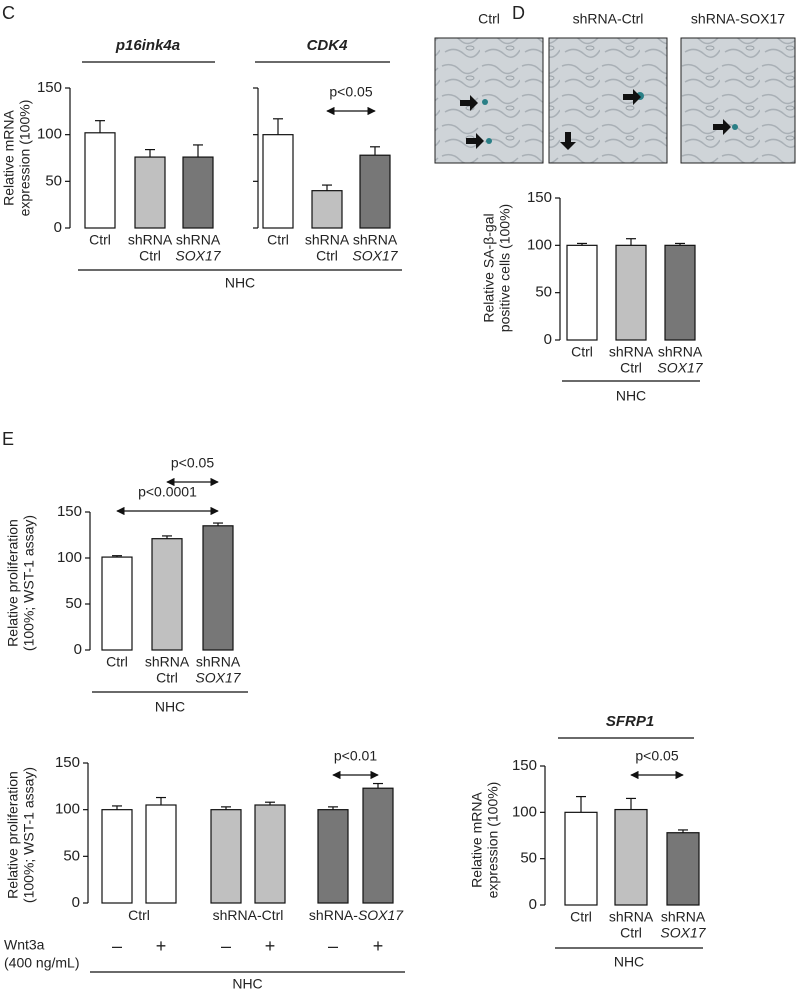 The width and height of the screenshot is (800, 991). I want to click on image-label: Ctrl, so click(489, 19).